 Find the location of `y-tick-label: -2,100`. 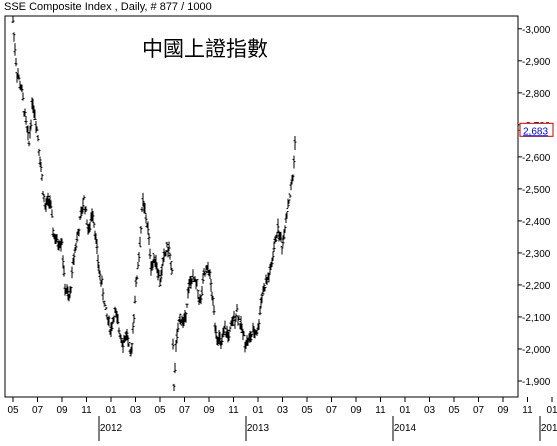

y-tick-label: -2,100 is located at coordinates (536, 318).